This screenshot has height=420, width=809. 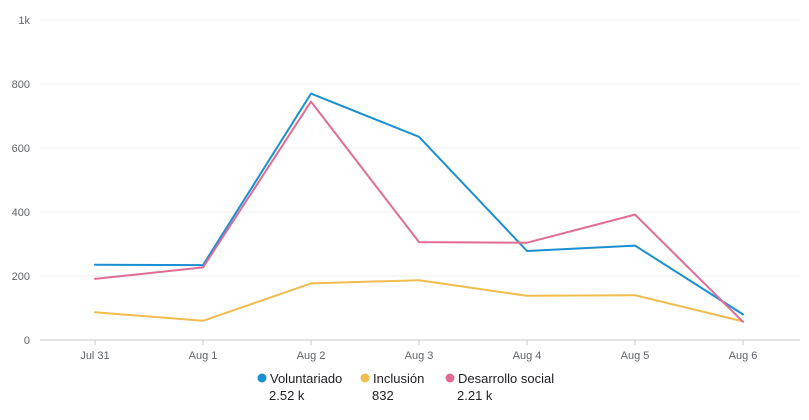 I want to click on legend-item-desarrollo-social: Desarrollo social 2.21 k, so click(x=500, y=387).